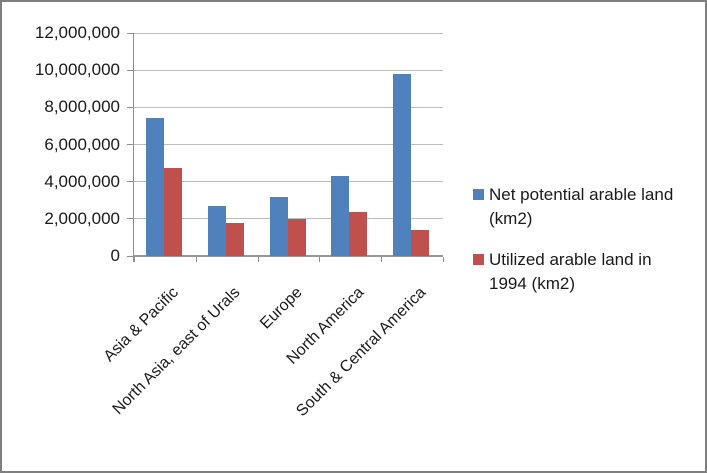 The height and width of the screenshot is (473, 707). Describe the element at coordinates (361, 352) in the screenshot. I see `x-category-label-text: South & Central America` at that location.